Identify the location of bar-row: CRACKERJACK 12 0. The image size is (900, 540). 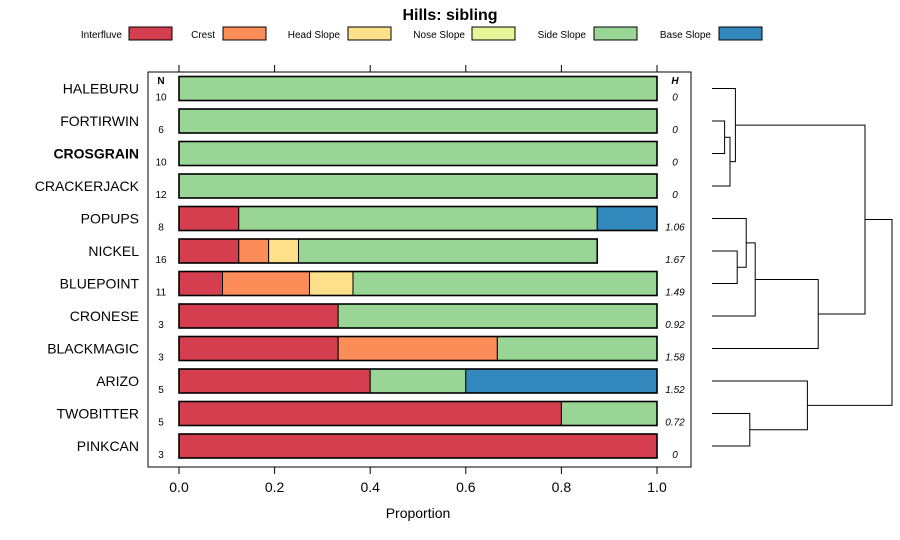
(356, 187).